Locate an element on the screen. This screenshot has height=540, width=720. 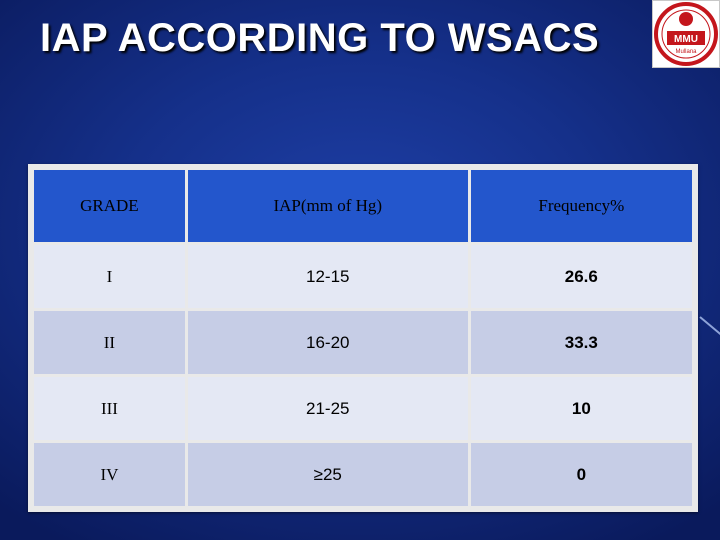
grade-cell: III is located at coordinates (109, 408).